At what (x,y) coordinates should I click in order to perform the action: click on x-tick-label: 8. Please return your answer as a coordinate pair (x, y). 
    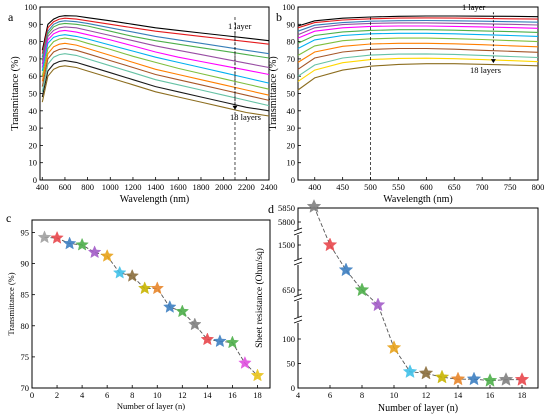
    Looking at the image, I should click on (362, 395).